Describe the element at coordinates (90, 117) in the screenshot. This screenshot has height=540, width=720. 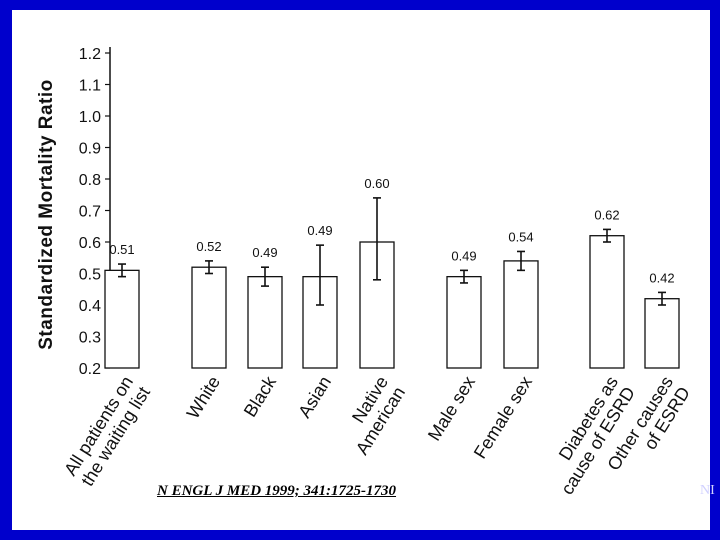
I see `y-tick-label: 1.0` at that location.